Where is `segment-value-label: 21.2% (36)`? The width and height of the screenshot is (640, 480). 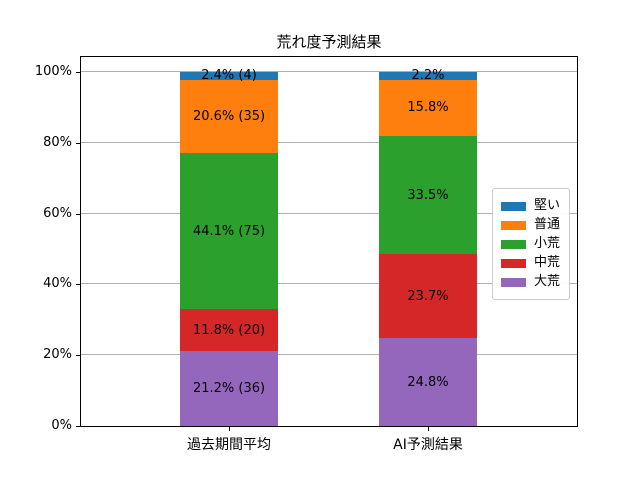 segment-value-label: 21.2% (36) is located at coordinates (229, 388).